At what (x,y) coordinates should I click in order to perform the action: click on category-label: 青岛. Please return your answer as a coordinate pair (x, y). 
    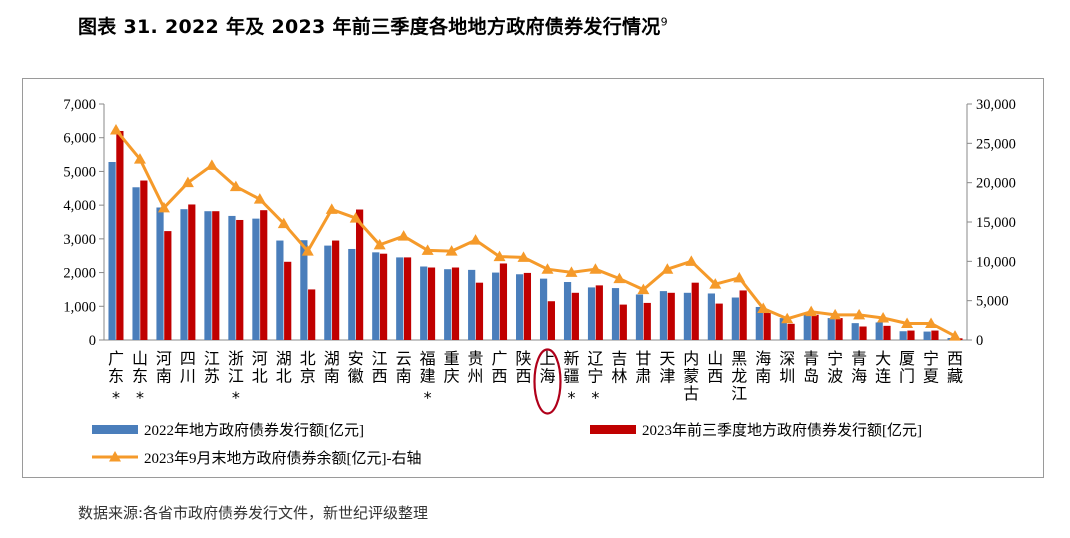
    Looking at the image, I should click on (811, 367).